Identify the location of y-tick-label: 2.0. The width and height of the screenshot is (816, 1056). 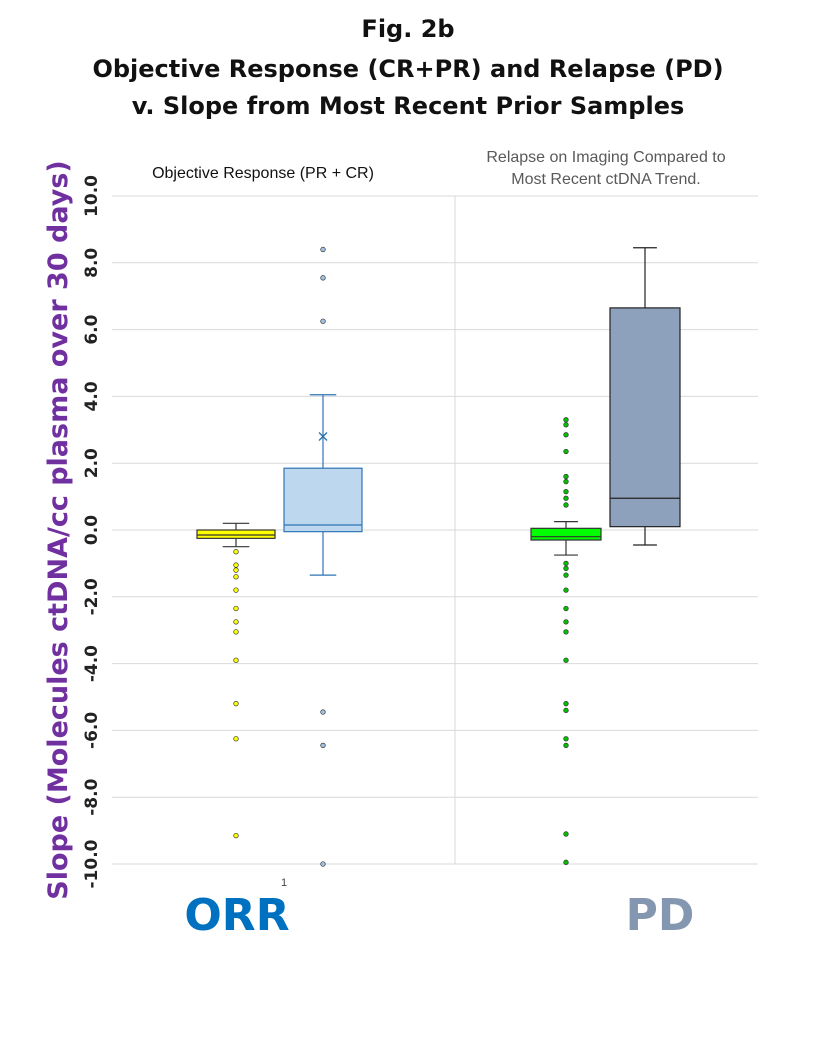
(92, 463).